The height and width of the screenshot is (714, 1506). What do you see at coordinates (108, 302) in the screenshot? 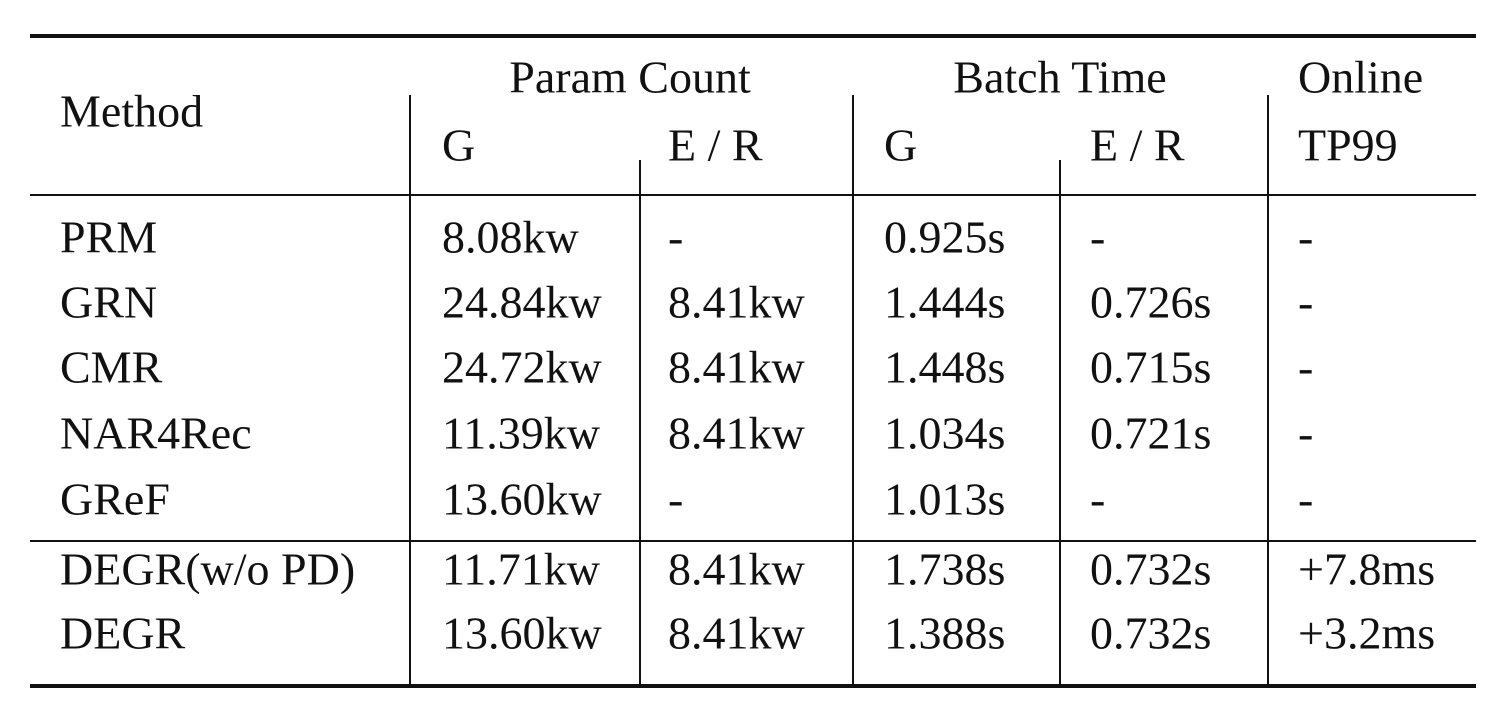
I see `method-name: GRN` at bounding box center [108, 302].